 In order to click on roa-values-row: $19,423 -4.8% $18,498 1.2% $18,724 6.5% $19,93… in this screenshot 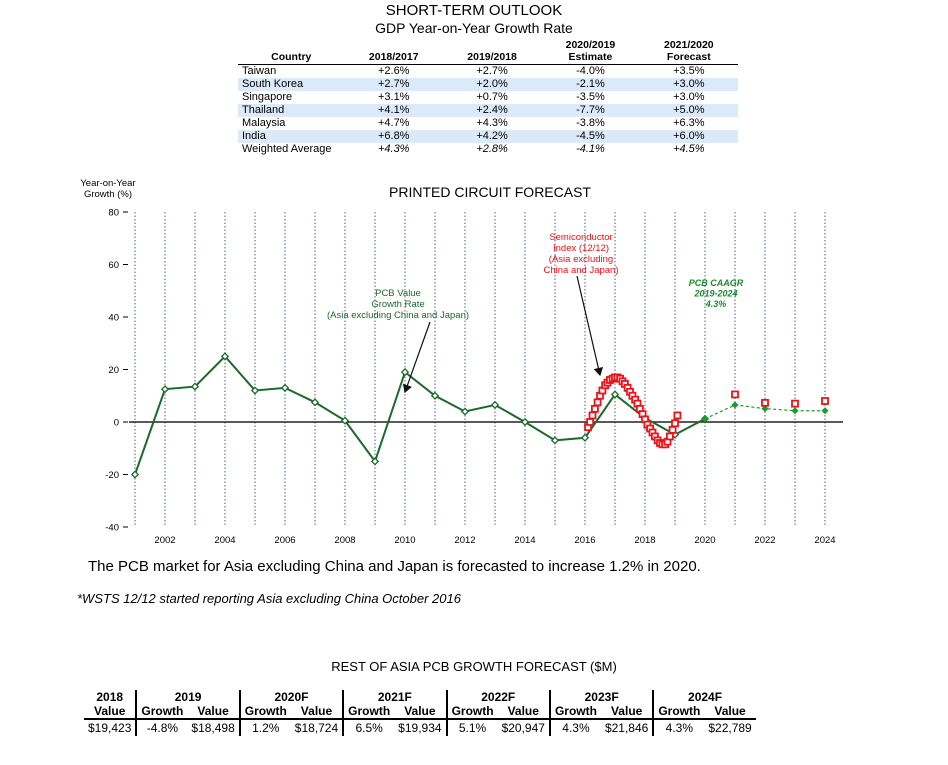, I will do `click(420, 727)`.